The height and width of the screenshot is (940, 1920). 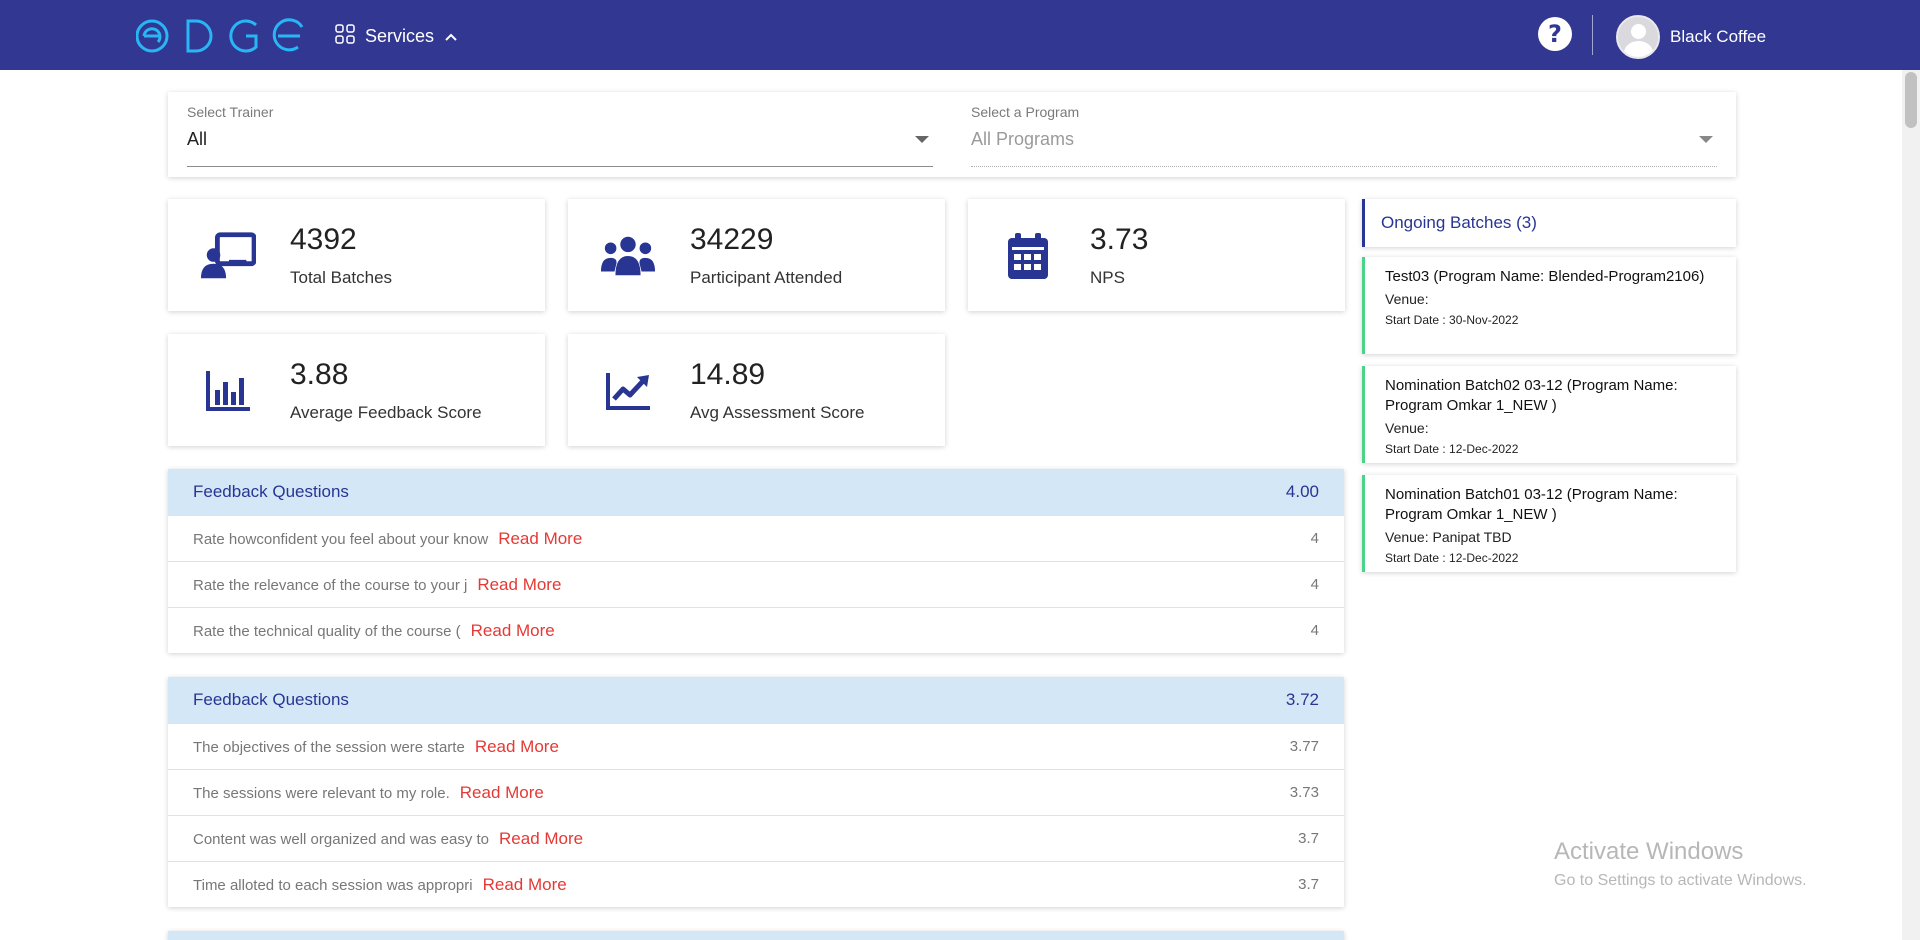 What do you see at coordinates (230, 112) in the screenshot?
I see `trainer-select-label: Select Trainer` at bounding box center [230, 112].